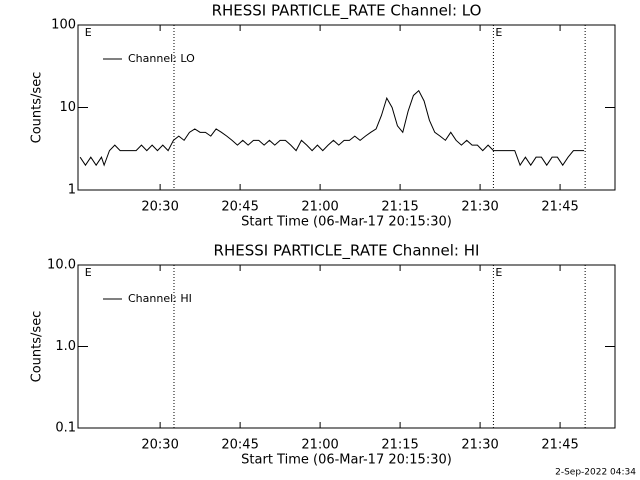  I want to click on y-tick-label: 1, so click(72, 190).